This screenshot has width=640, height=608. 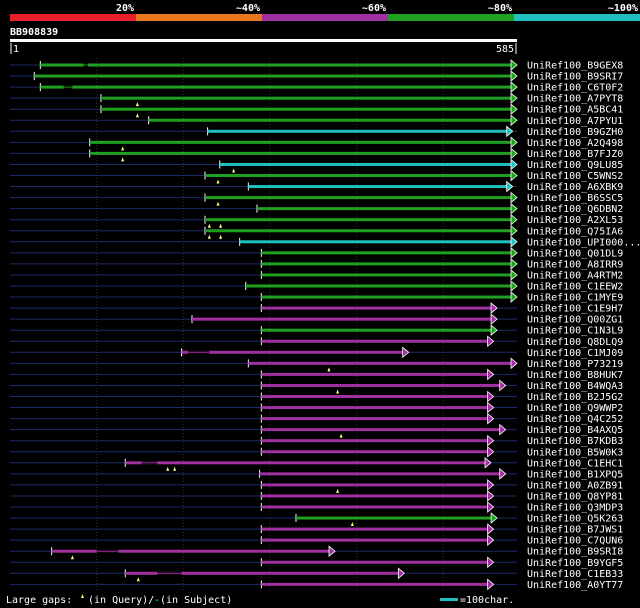 What do you see at coordinates (575, 474) in the screenshot?
I see `hit-label: UniRef100_B1XPQ5` at bounding box center [575, 474].